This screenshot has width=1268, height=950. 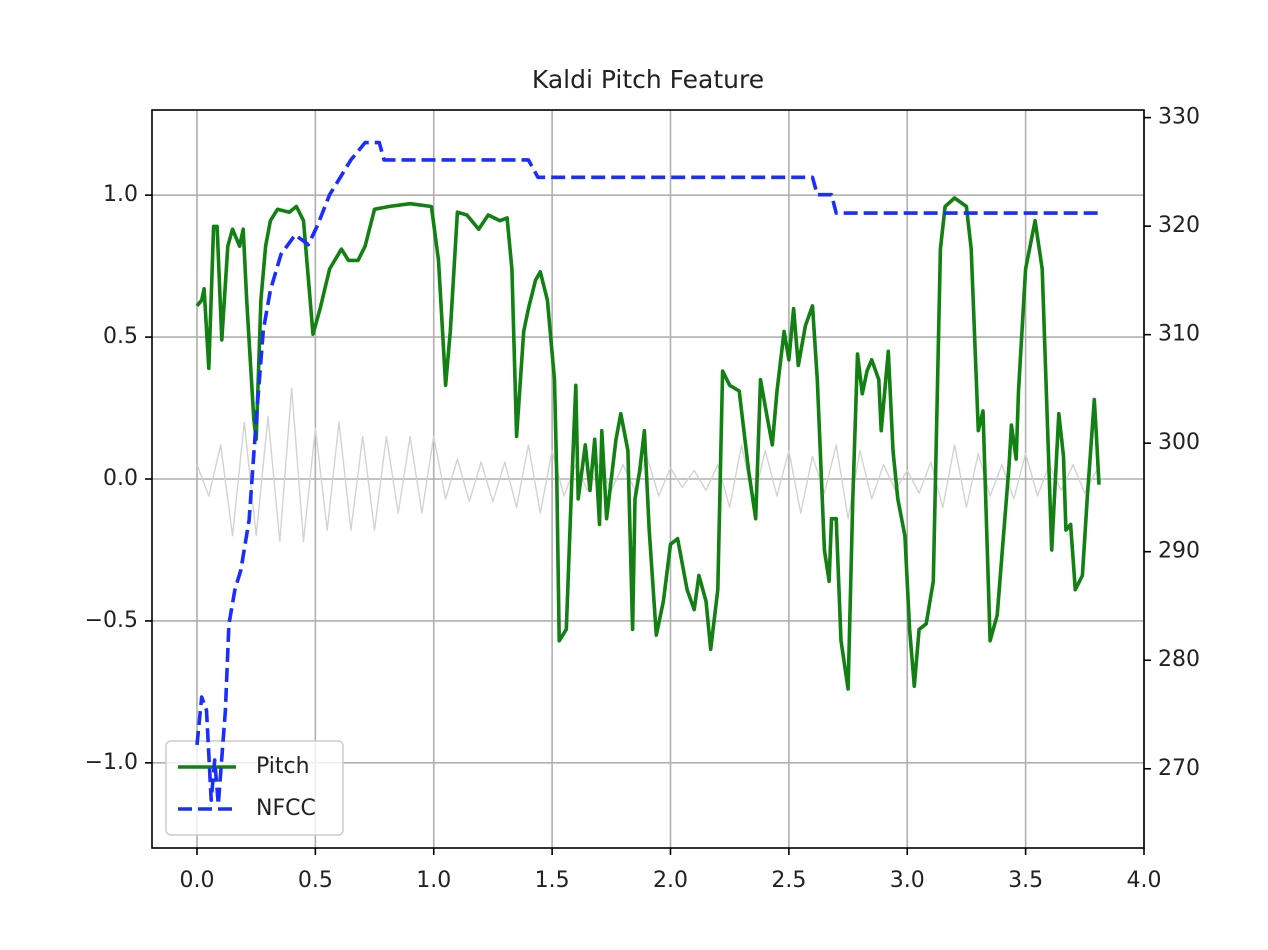 What do you see at coordinates (286, 808) in the screenshot?
I see `legend-label: NFCC` at bounding box center [286, 808].